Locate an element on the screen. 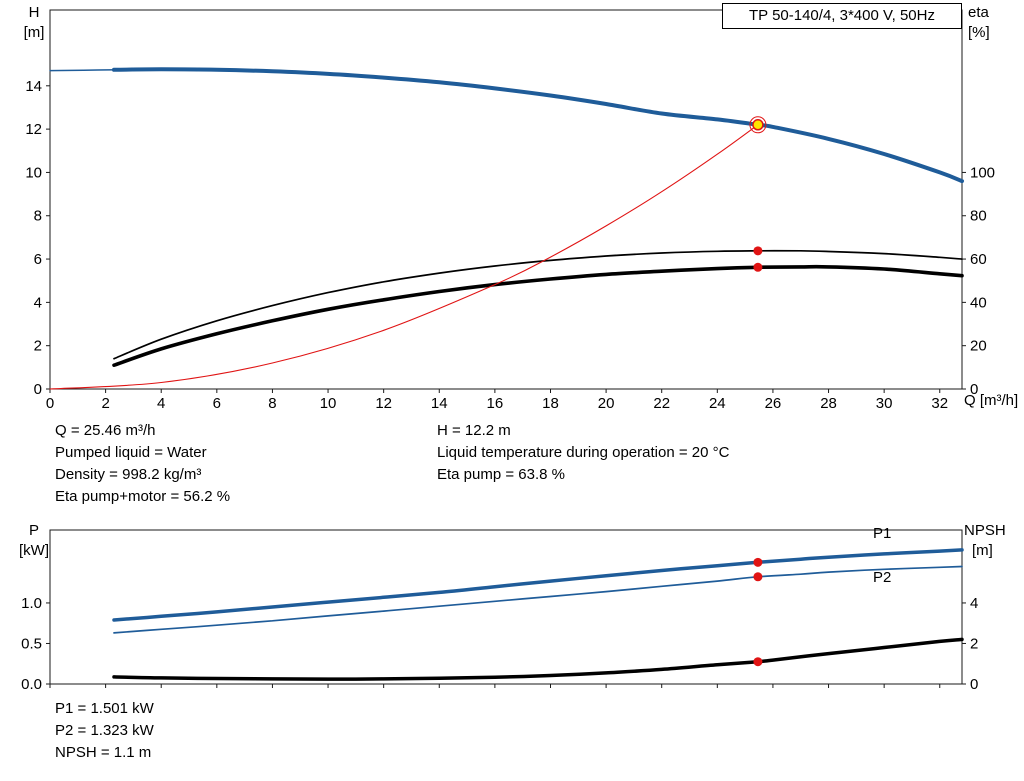 The image size is (1024, 781). x-tick-label: 26 is located at coordinates (773, 403).